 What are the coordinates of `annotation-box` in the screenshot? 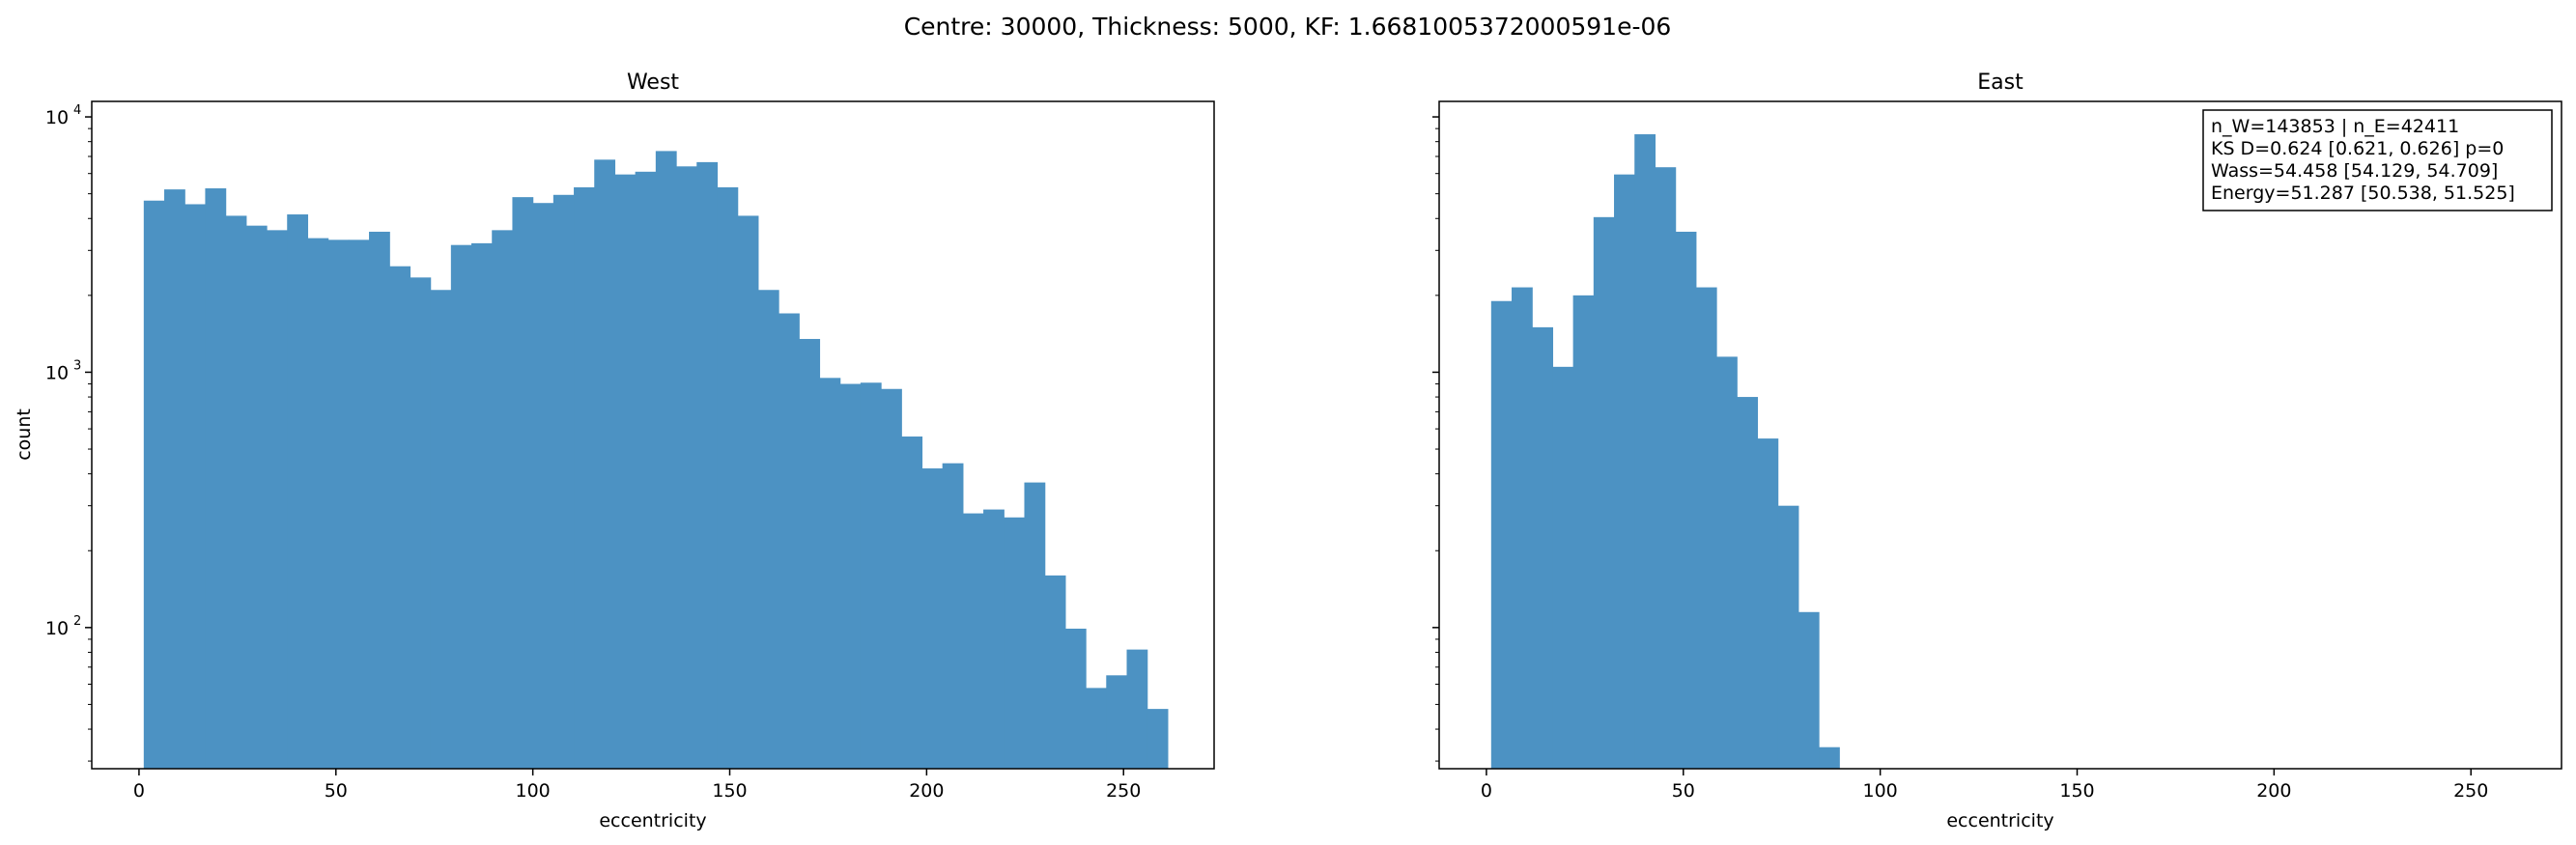 It's located at (2377, 160).